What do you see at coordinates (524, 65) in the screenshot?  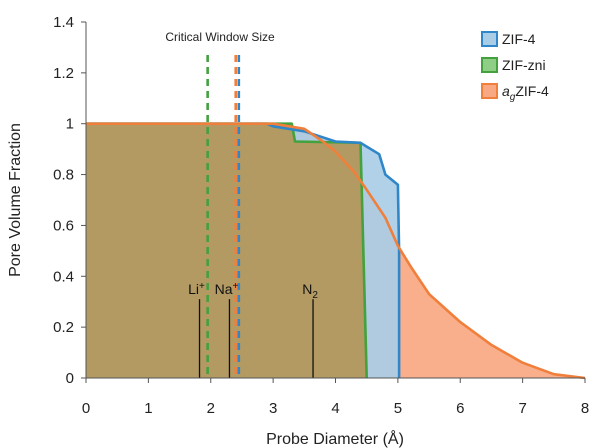 I see `legend-label: ZIF-zni` at bounding box center [524, 65].